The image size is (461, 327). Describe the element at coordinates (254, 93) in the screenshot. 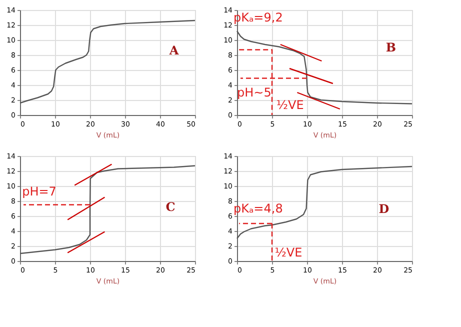

I see `annotation: pH~5` at that location.